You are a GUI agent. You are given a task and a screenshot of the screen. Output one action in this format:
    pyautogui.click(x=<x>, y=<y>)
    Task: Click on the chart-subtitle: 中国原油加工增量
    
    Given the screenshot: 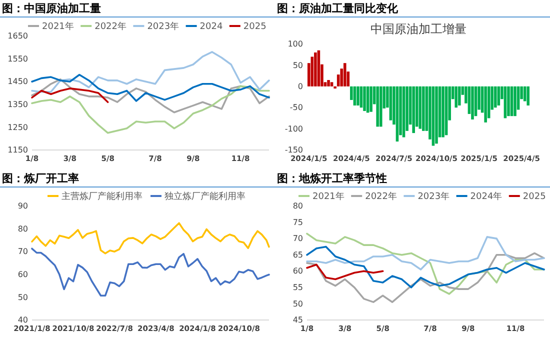 What is the action you would take?
    pyautogui.click(x=418, y=29)
    